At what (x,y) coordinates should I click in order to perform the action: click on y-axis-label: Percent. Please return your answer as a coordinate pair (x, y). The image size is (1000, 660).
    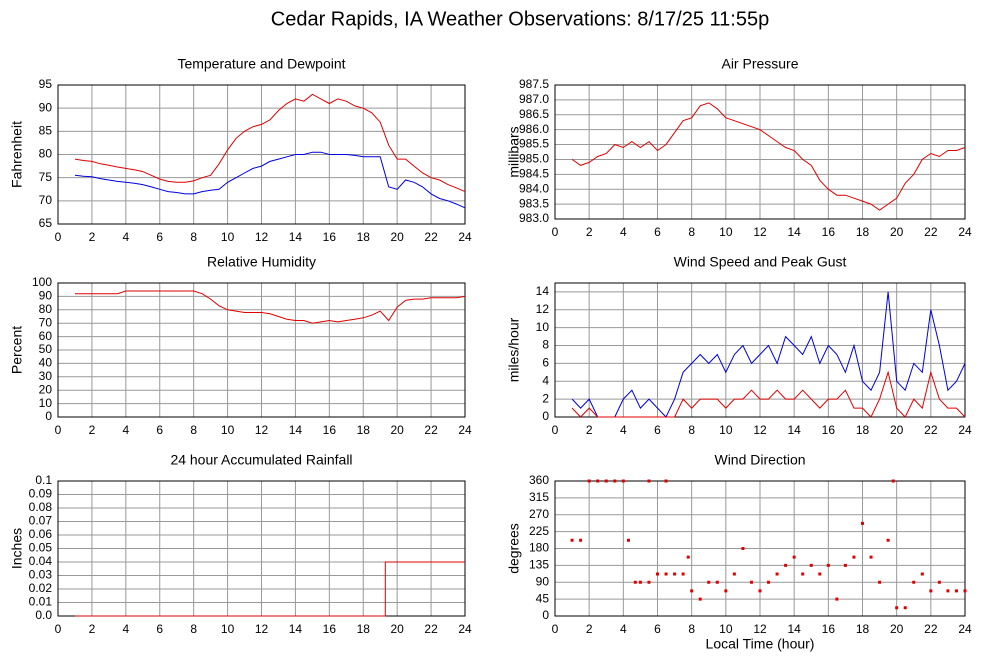
    Looking at the image, I should click on (17, 350).